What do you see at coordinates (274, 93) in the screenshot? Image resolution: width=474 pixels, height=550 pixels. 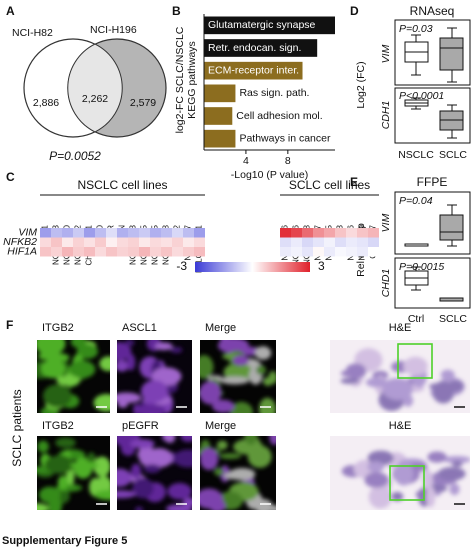 I see `bar-label: Ras sign. path.` at bounding box center [274, 93].